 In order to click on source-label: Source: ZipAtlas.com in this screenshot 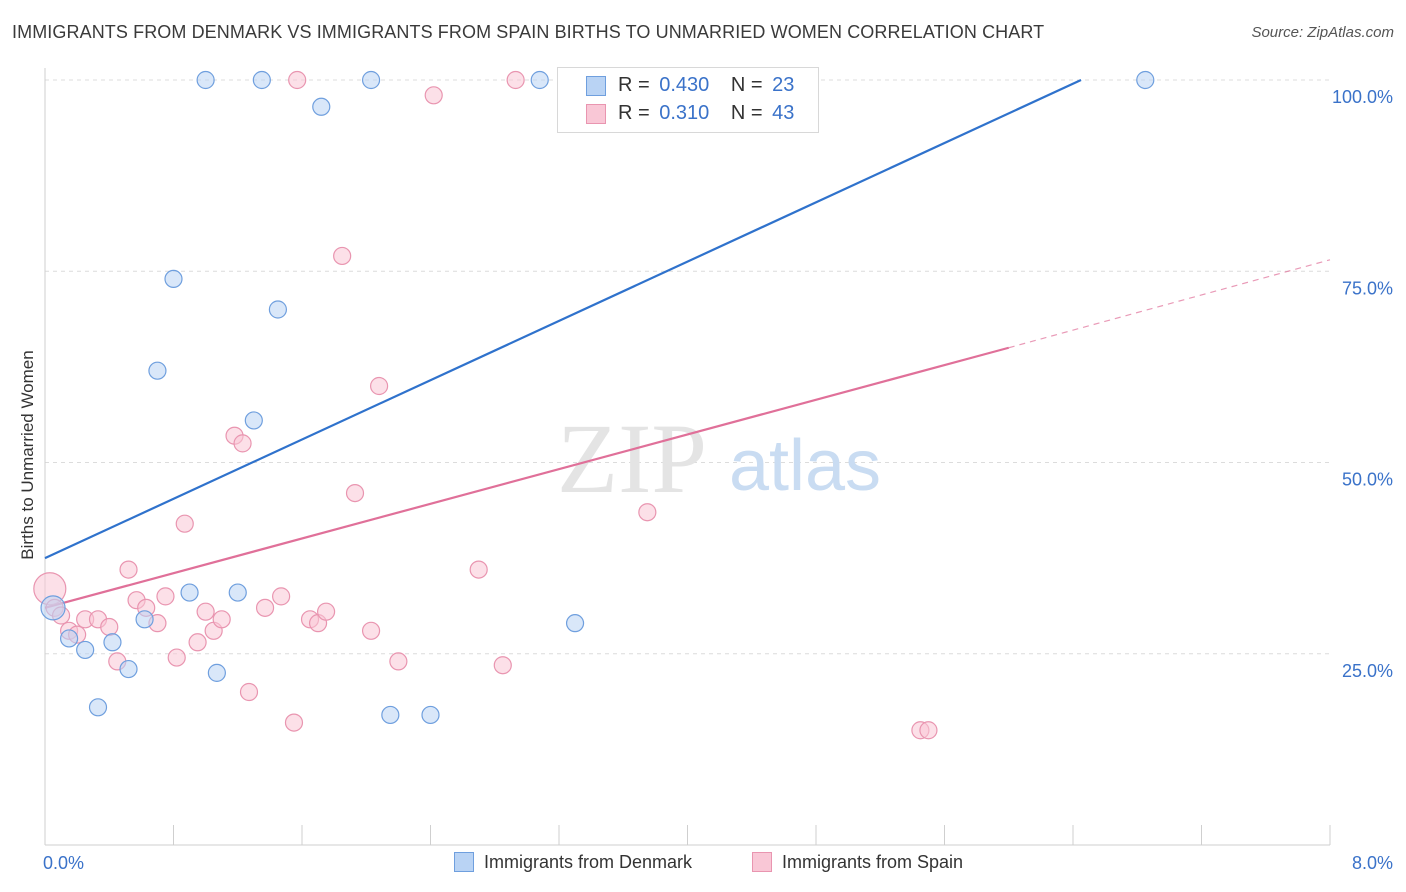, I will do `click(1322, 32)`.